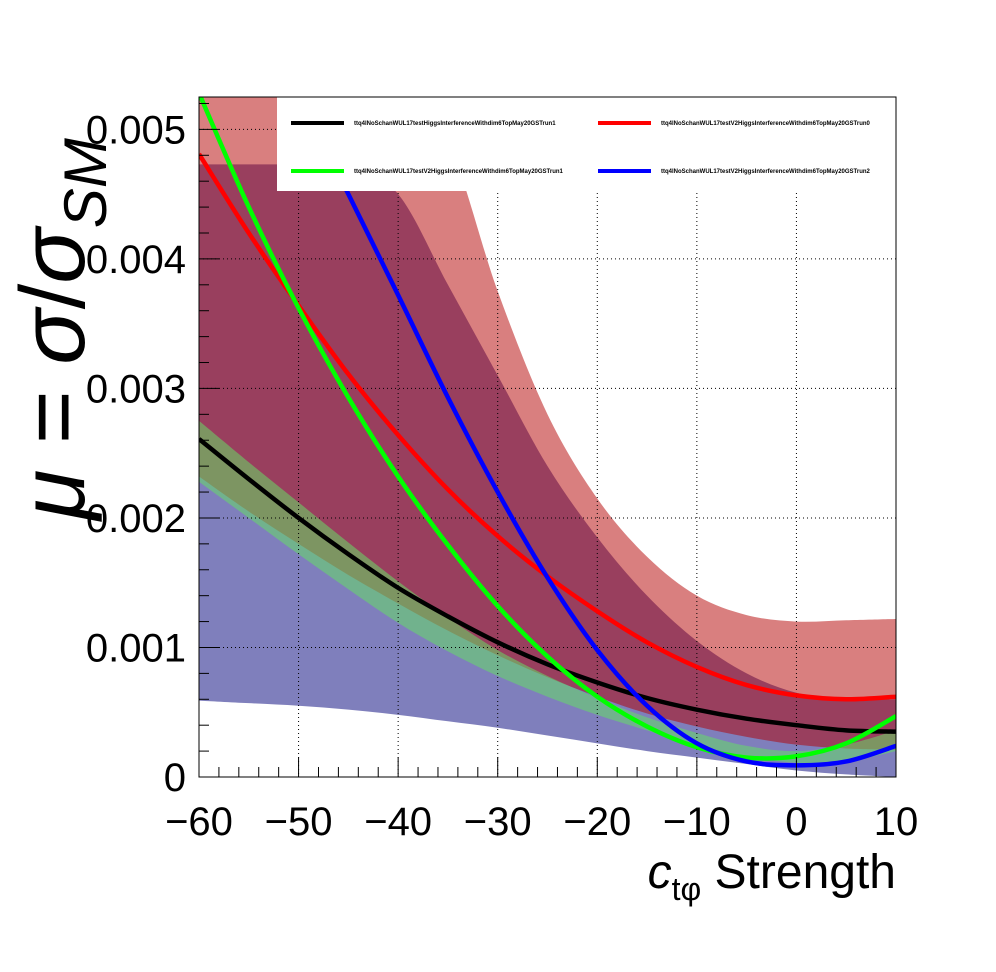  I want to click on y-tick-label: 0.004, so click(136, 260).